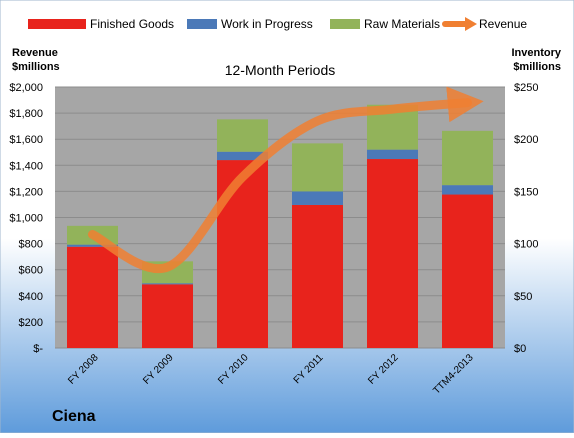 The height and width of the screenshot is (438, 574). Describe the element at coordinates (26, 140) in the screenshot. I see `left-tick-label: $1,600` at that location.